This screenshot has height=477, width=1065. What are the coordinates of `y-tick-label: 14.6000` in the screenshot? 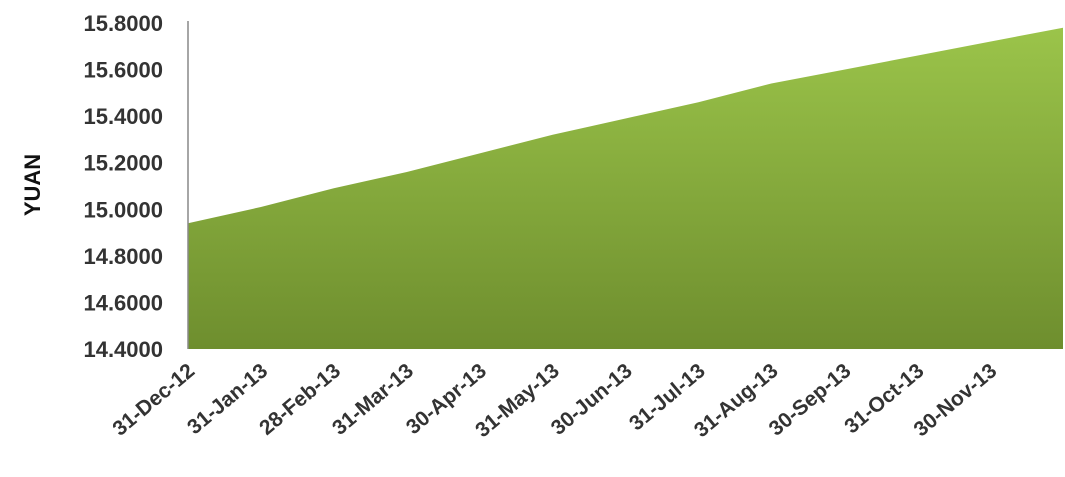 It's located at (123, 302).